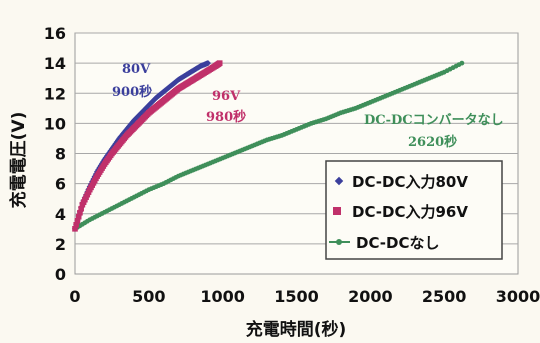 This screenshot has width=540, height=343. What do you see at coordinates (339, 181) in the screenshot?
I see `legend-marker-80v` at bounding box center [339, 181].